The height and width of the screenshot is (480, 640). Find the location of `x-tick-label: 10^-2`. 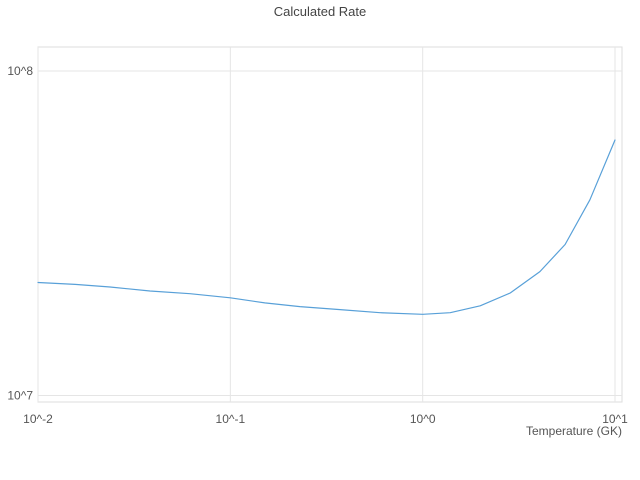

x-tick-label: 10^-2 is located at coordinates (38, 419).